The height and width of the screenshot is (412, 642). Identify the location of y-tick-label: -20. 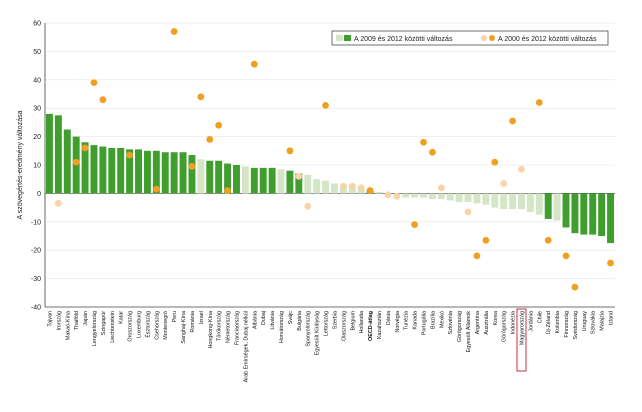
(36, 251).